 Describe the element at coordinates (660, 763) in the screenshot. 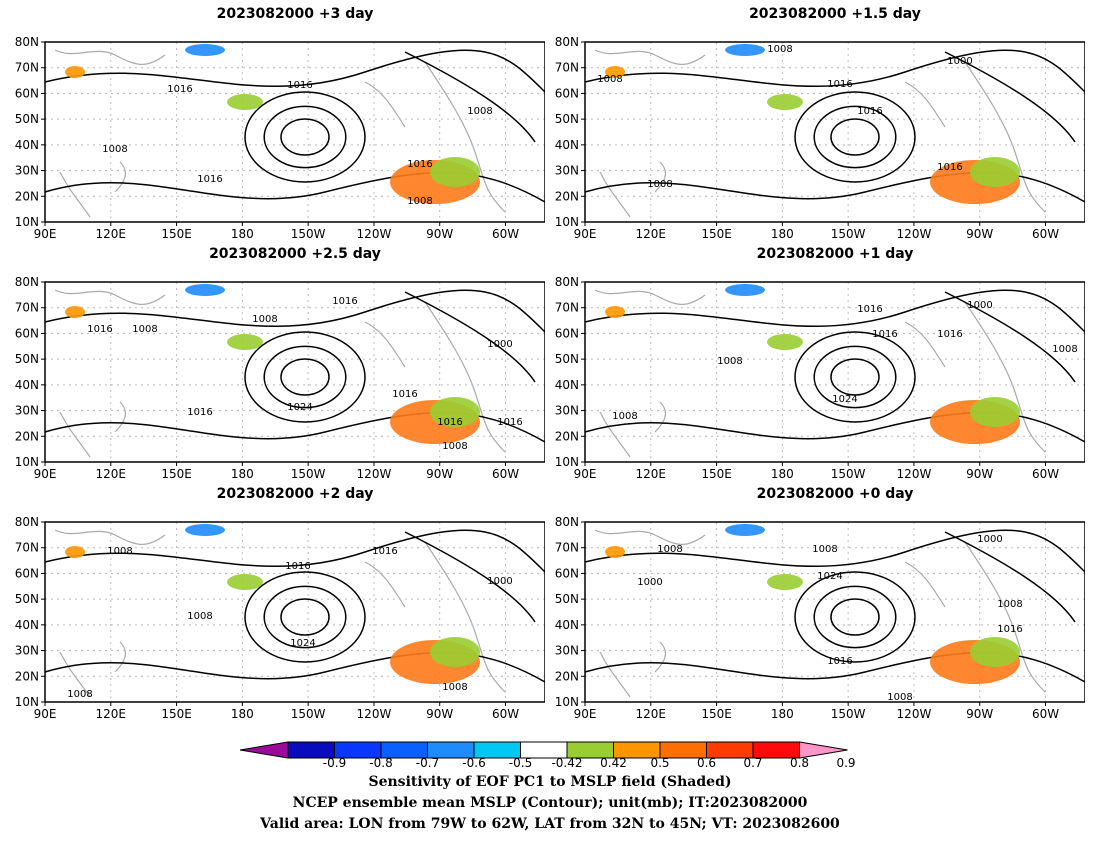

I see `colorbar-tick-label: 0.5` at that location.